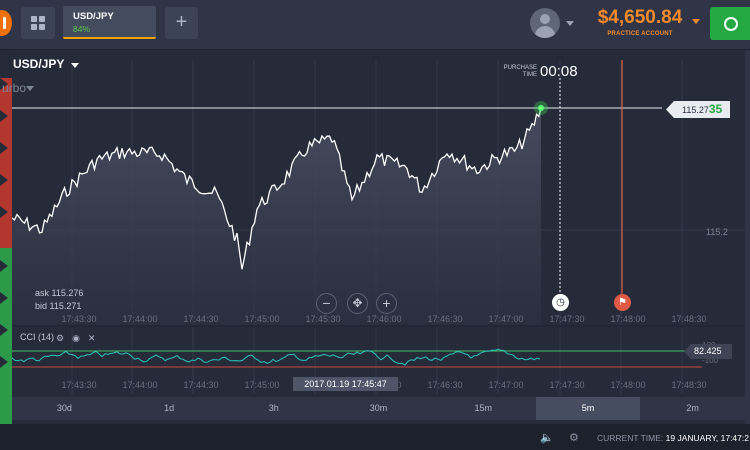 This screenshot has height=450, width=750. I want to click on timeframe-15m: 15m, so click(483, 408).